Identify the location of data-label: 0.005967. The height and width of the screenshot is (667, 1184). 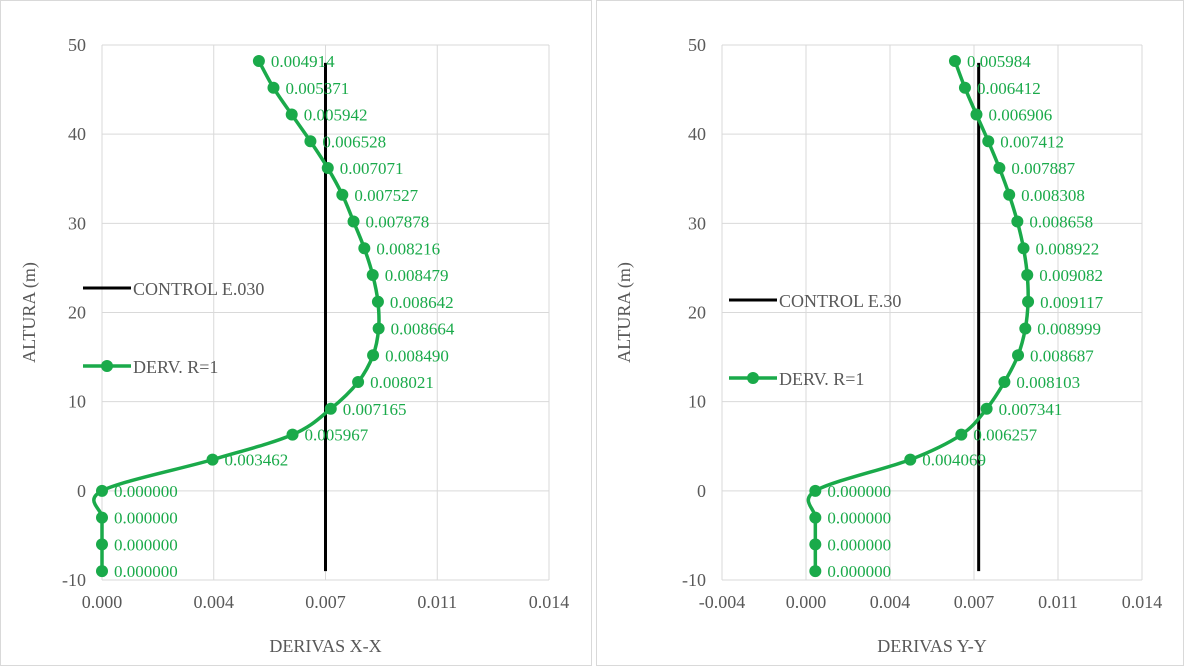
(337, 435).